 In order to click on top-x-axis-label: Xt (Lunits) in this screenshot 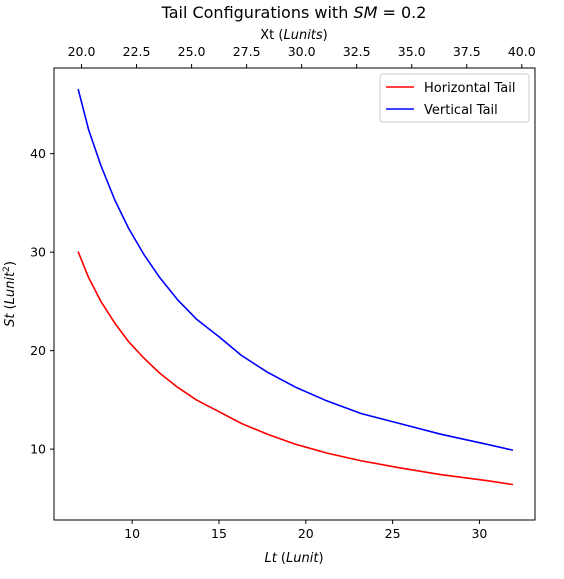, I will do `click(294, 35)`.